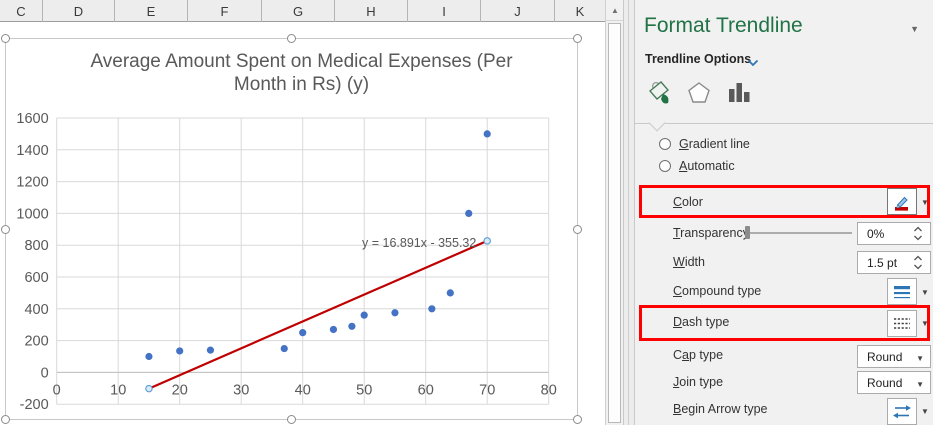  What do you see at coordinates (707, 166) in the screenshot?
I see `automatic-label: Automatic` at bounding box center [707, 166].